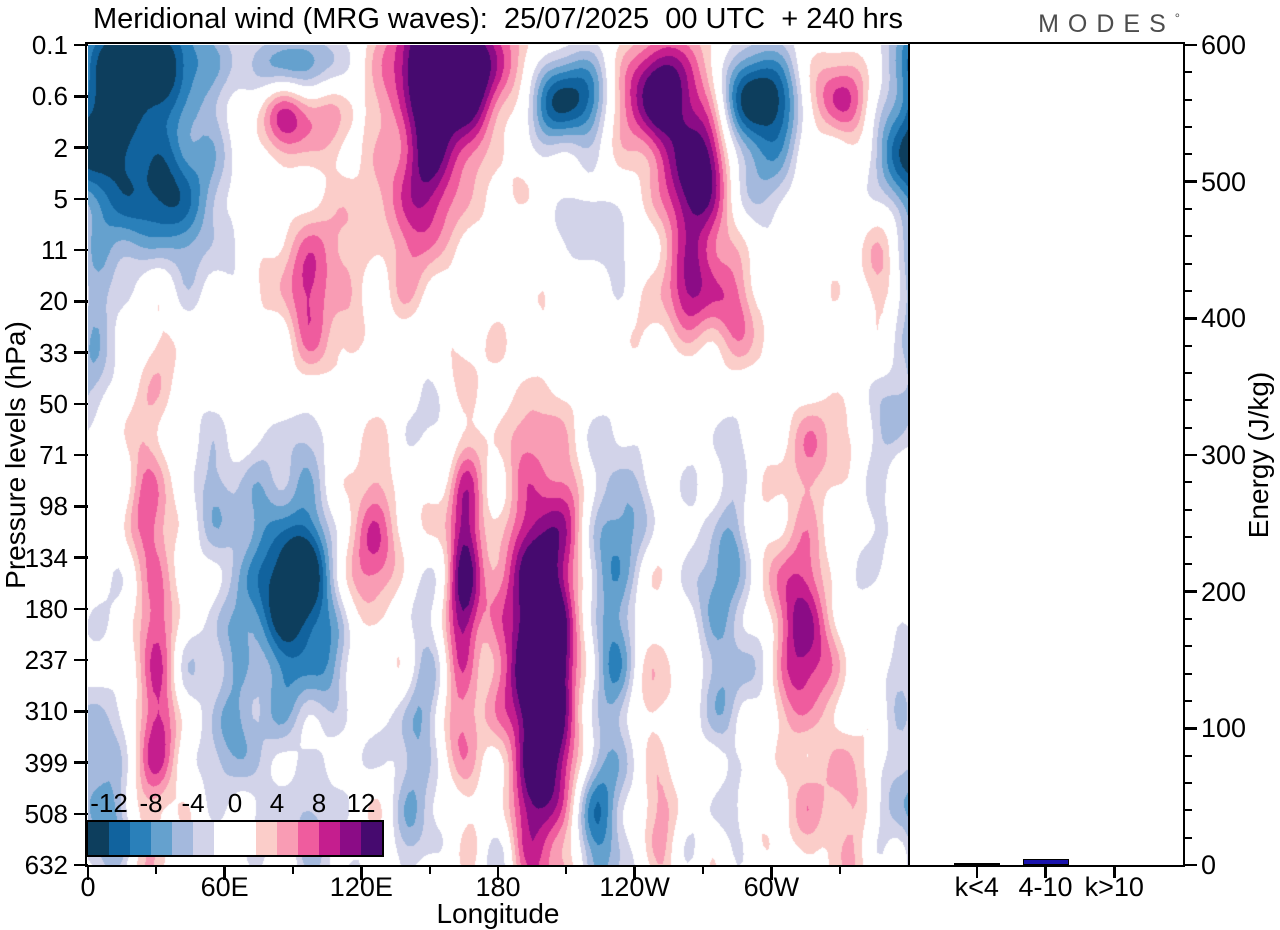  Describe the element at coordinates (1224, 318) in the screenshot. I see `energy-tick-label: 400` at that location.